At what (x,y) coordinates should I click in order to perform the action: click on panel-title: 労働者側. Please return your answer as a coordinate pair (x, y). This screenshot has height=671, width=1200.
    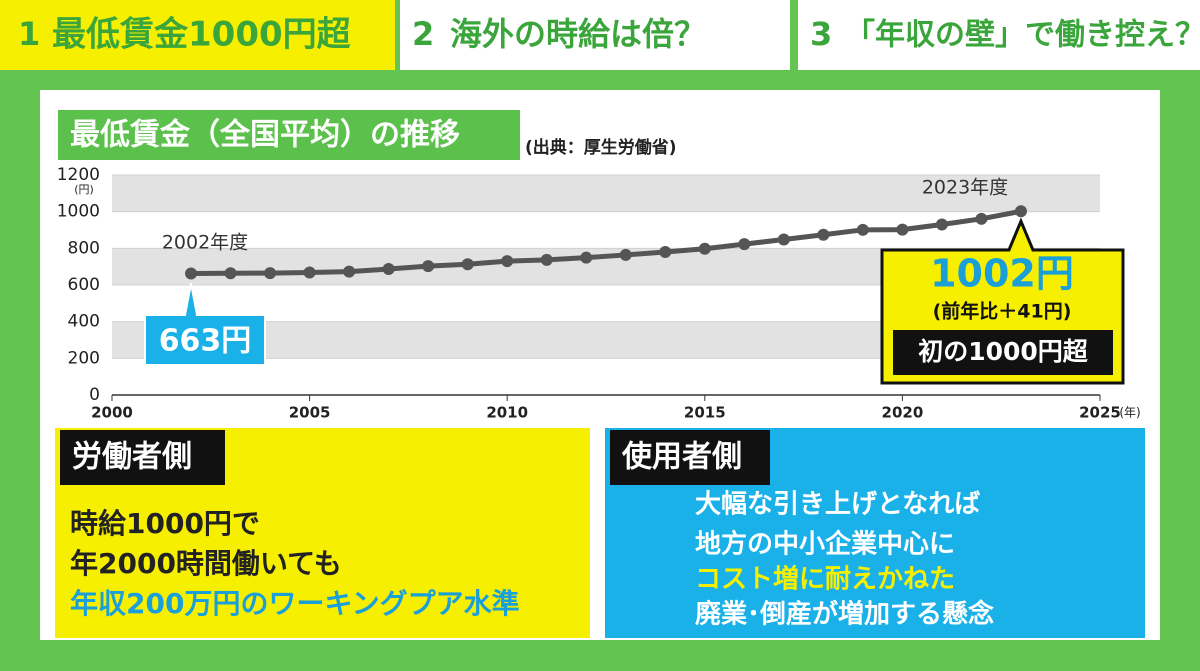
    Looking at the image, I should click on (132, 457).